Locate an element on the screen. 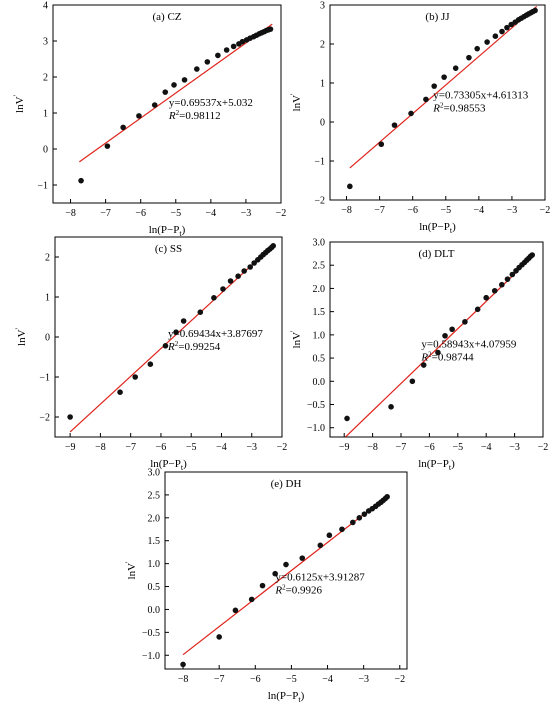 This screenshot has width=550, height=703. r-squared-label: R2=0.9926 is located at coordinates (298, 589).